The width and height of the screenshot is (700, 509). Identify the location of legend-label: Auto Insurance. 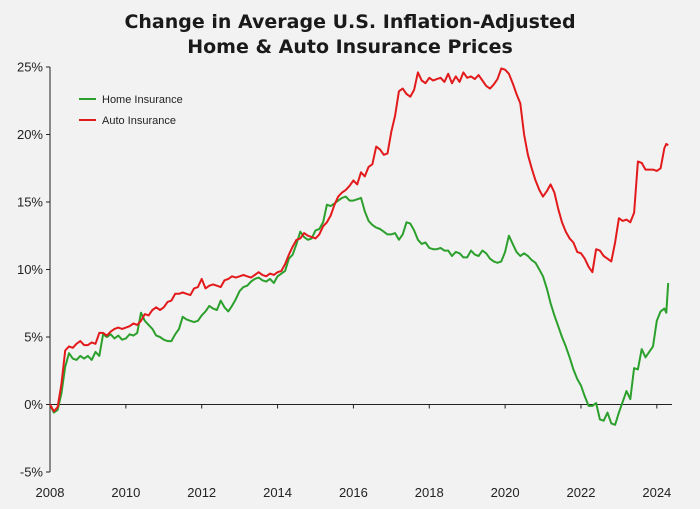
(139, 121).